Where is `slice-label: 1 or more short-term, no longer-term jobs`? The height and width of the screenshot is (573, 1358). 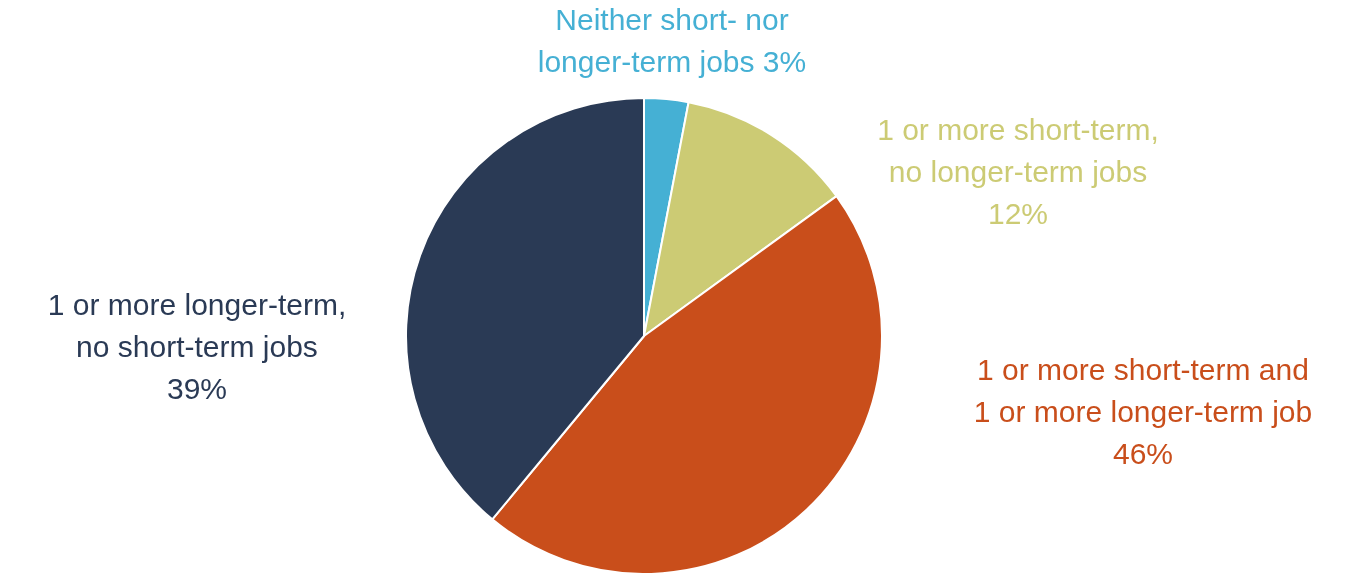
slice-label: 1 or more short-term, no longer-term jobs is located at coordinates (1018, 150).